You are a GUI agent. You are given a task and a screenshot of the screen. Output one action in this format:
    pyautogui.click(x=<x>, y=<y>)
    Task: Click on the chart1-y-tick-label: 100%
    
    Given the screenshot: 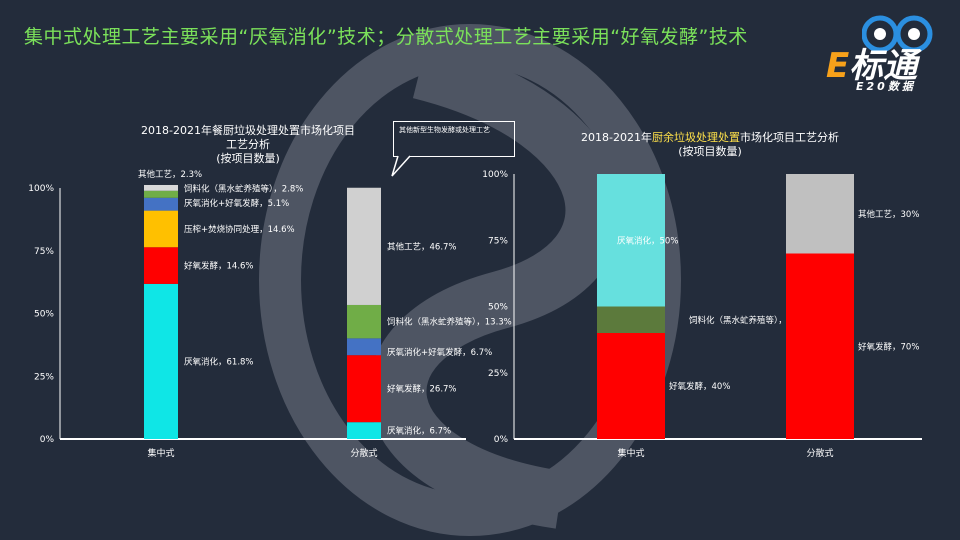 What is the action you would take?
    pyautogui.click(x=41, y=189)
    